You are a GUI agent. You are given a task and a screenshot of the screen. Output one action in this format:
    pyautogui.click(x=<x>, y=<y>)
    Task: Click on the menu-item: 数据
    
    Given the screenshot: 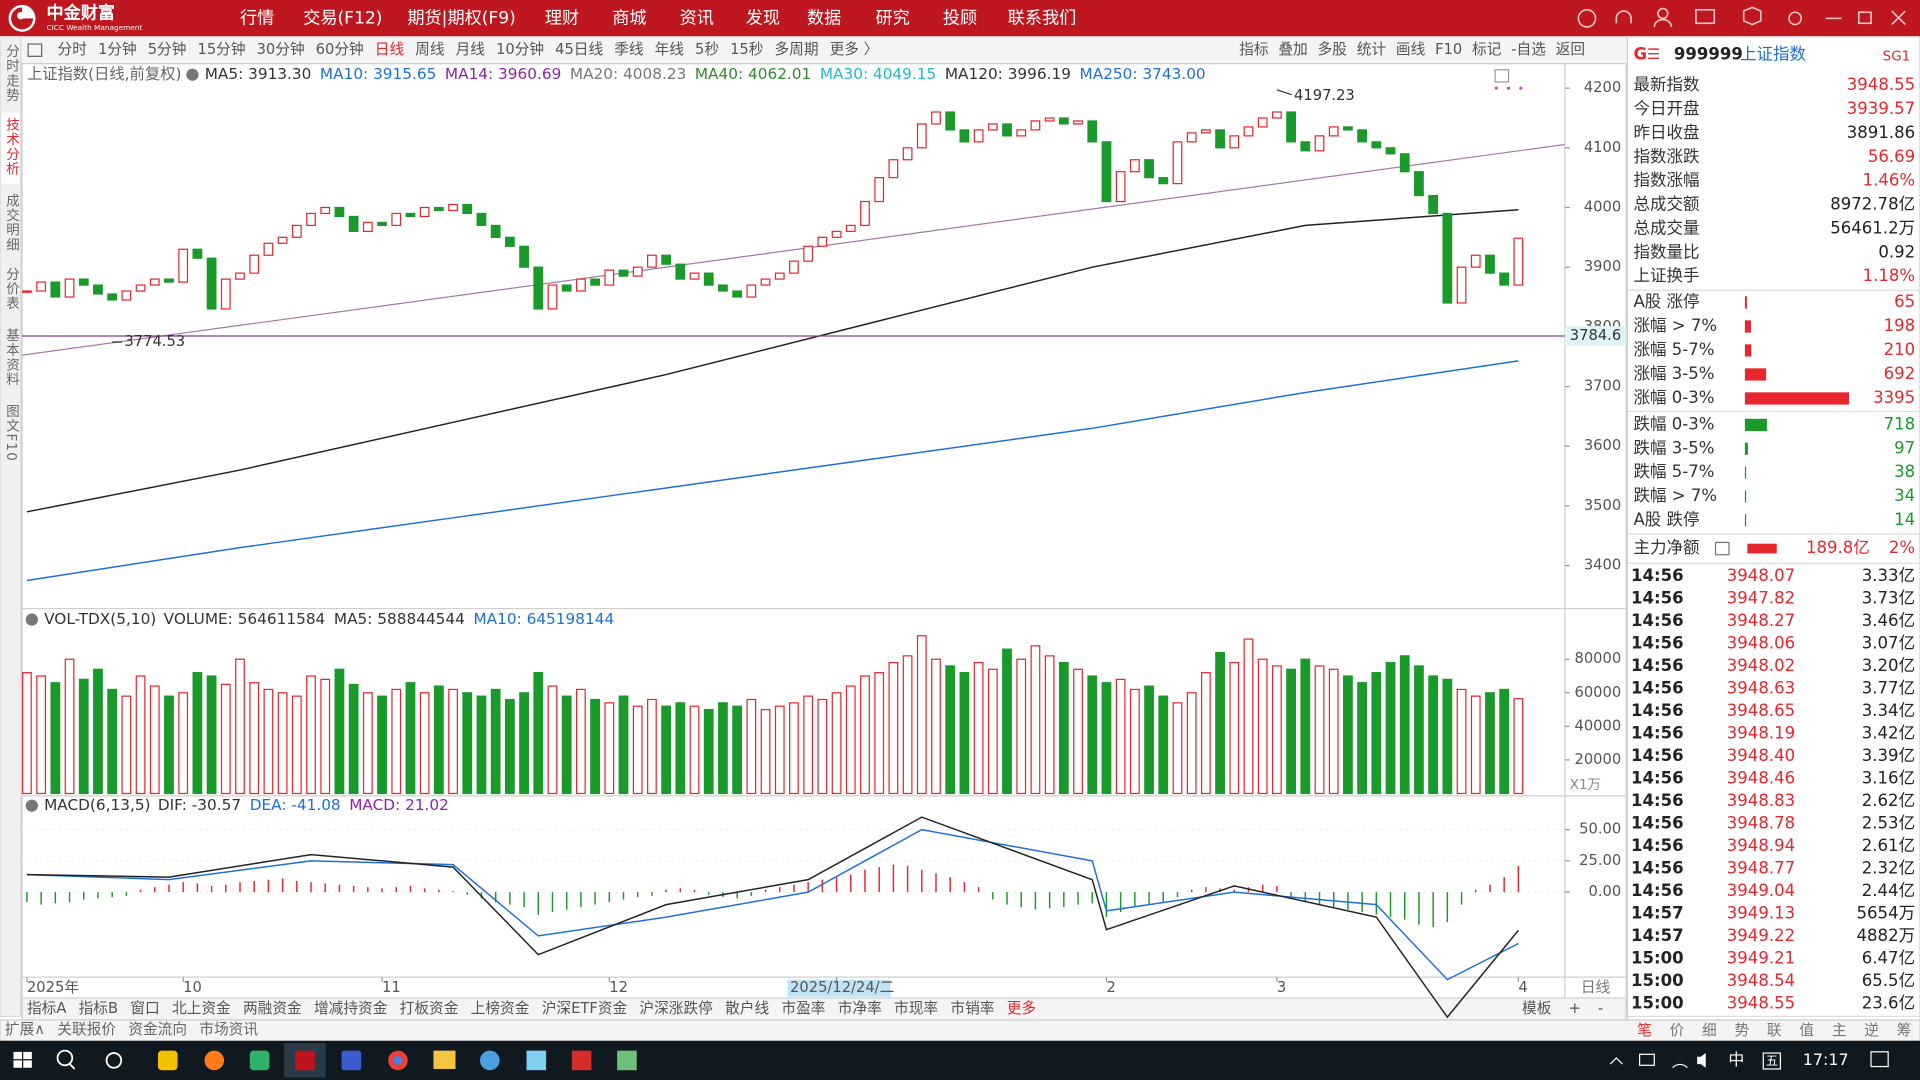 What is the action you would take?
    pyautogui.click(x=824, y=18)
    